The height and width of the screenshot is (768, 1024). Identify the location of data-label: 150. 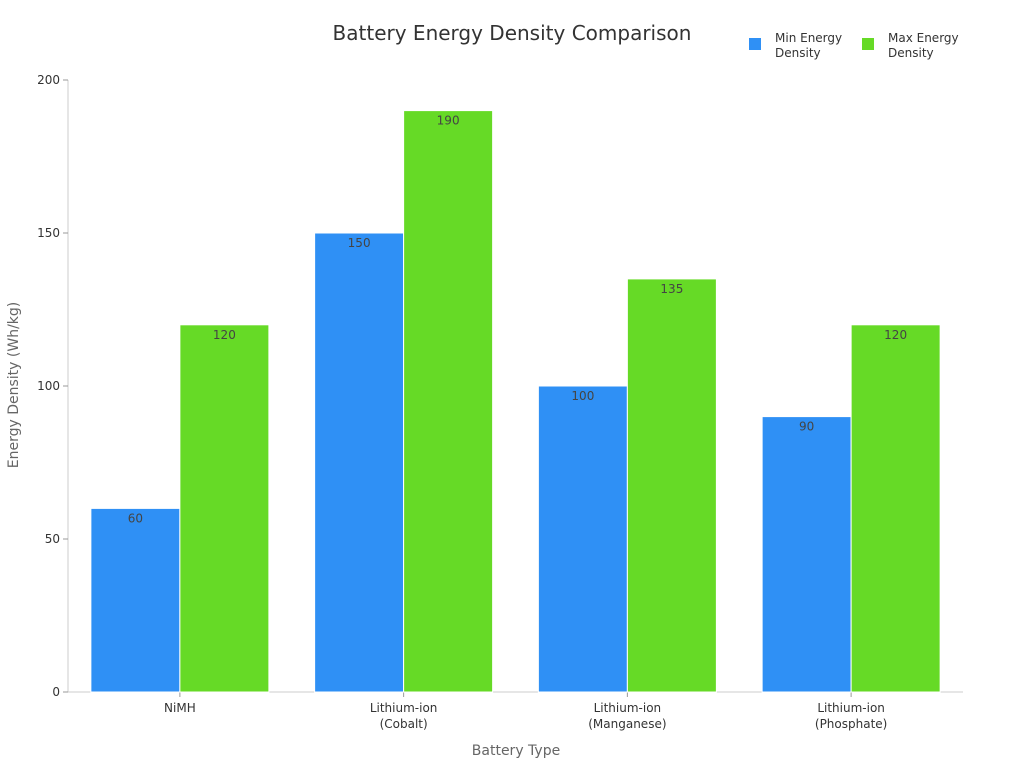
(359, 243).